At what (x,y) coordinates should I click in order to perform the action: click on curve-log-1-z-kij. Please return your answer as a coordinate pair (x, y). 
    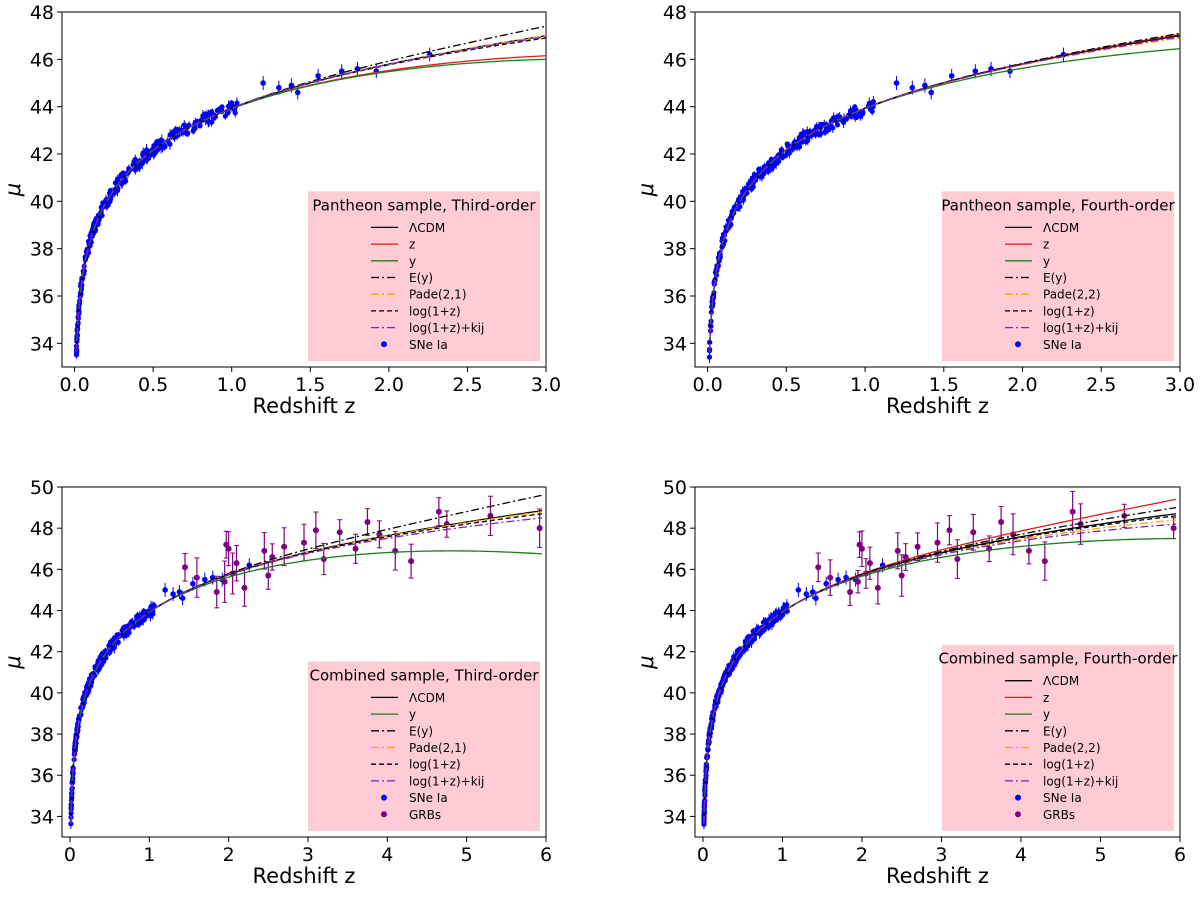
    Looking at the image, I should click on (310, 194).